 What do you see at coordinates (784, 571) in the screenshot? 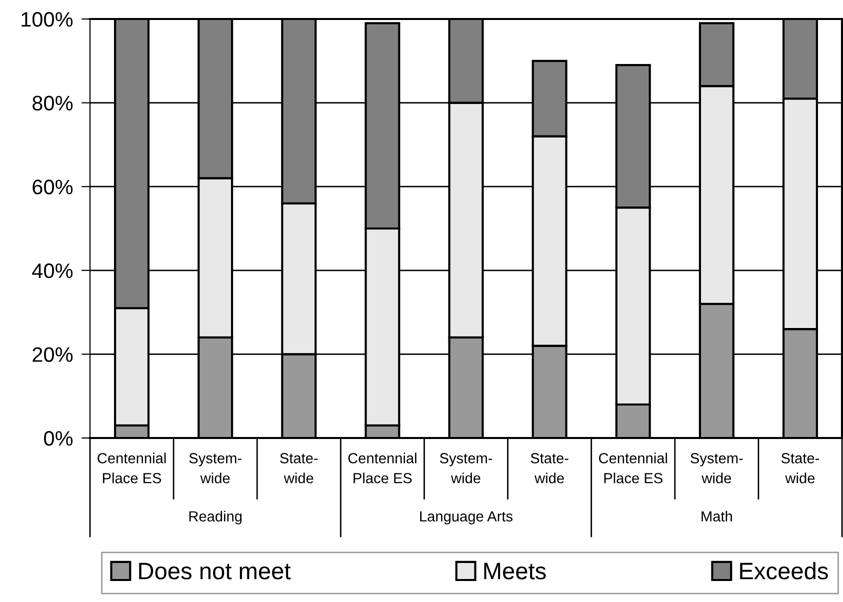
I see `legend-label: Exceeds` at bounding box center [784, 571].